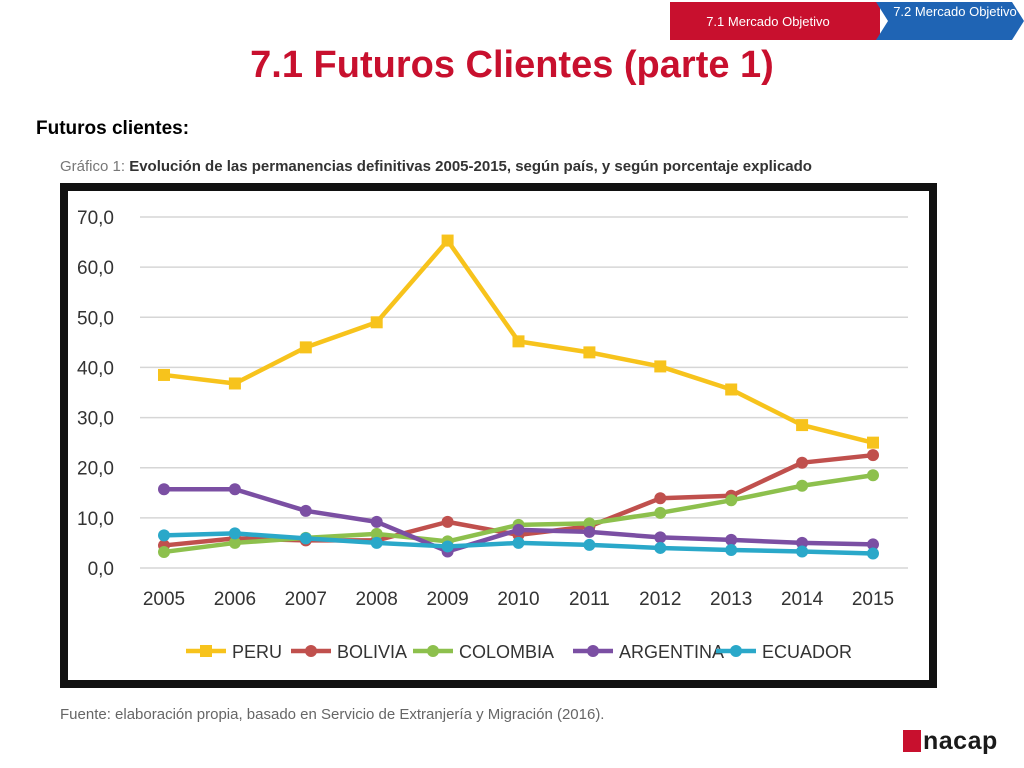 This screenshot has width=1024, height=768. I want to click on x-tick-label: 2006, so click(235, 599).